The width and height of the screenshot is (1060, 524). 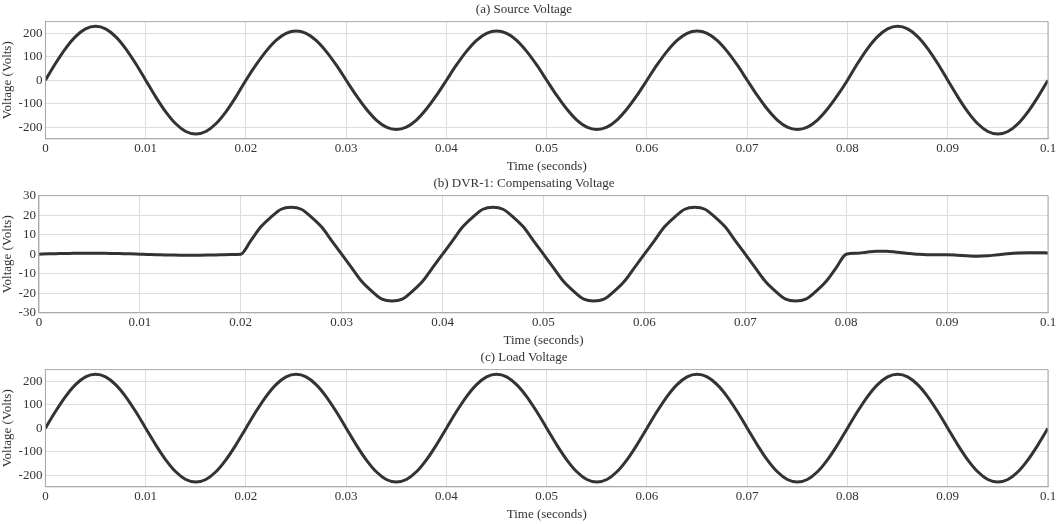 What do you see at coordinates (524, 9) in the screenshot?
I see `chart-title: (a) Source Voltage` at bounding box center [524, 9].